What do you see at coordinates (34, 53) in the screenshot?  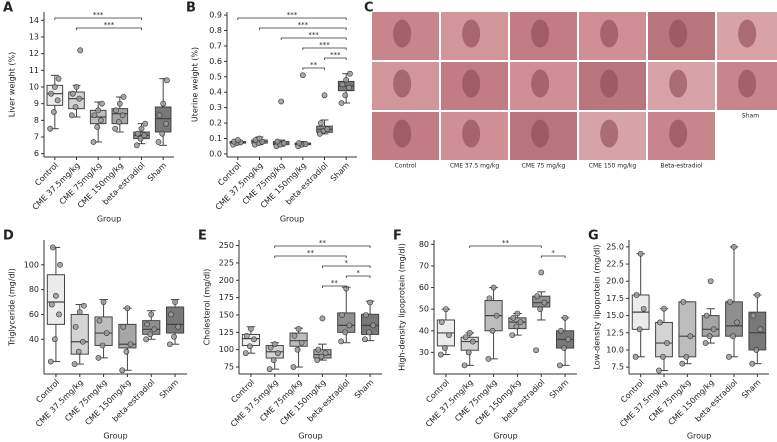 I see `y-tick-label: 12` at bounding box center [34, 53].